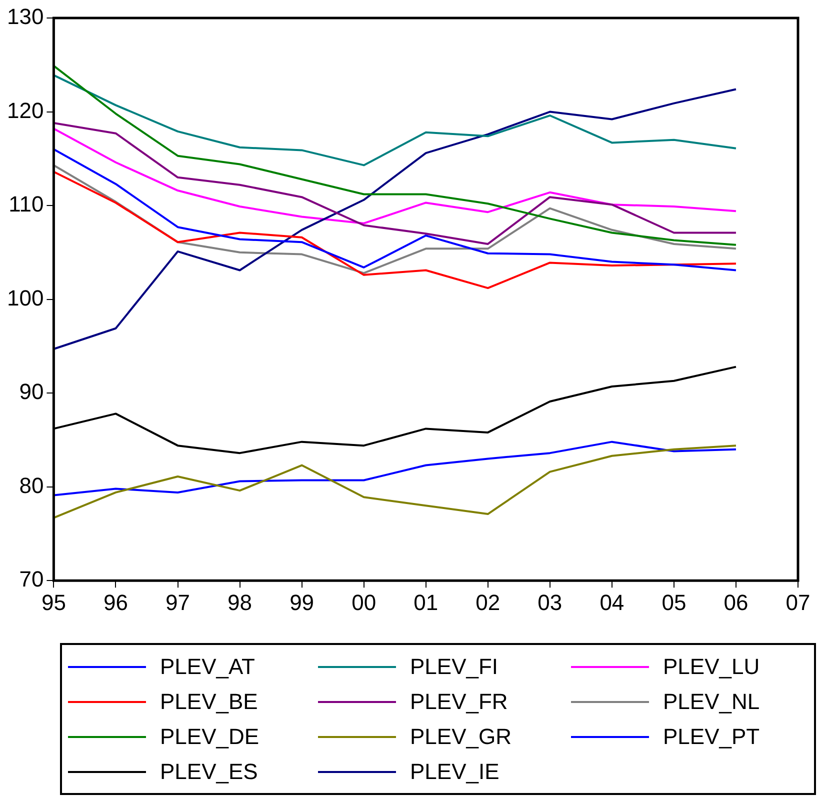 The height and width of the screenshot is (798, 818). What do you see at coordinates (711, 737) in the screenshot?
I see `legend-label: PLEV_PT` at bounding box center [711, 737].